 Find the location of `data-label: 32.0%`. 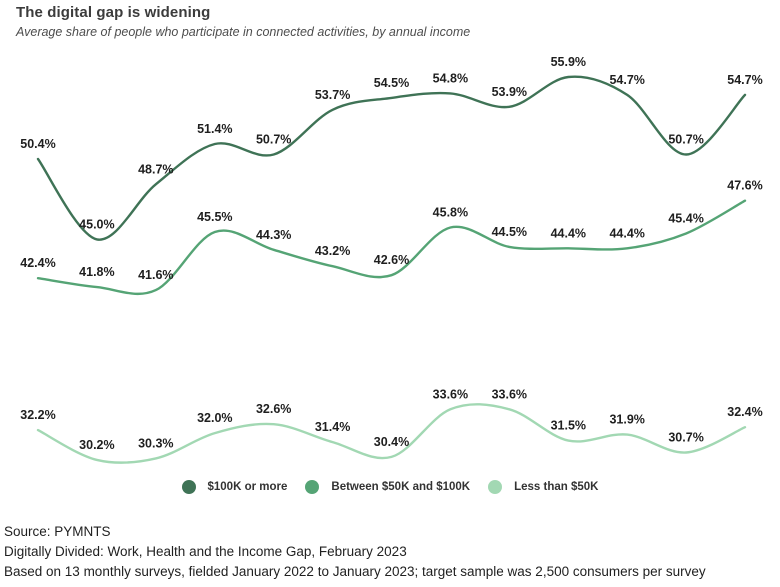

data-label: 32.0% is located at coordinates (214, 418).